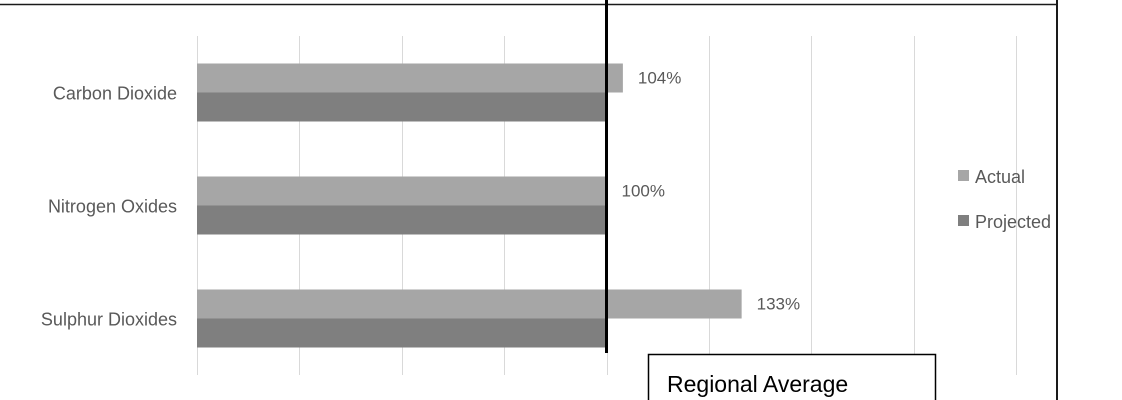 This screenshot has width=1122, height=400. I want to click on data-label-carbon-dioxide: 104%, so click(659, 78).